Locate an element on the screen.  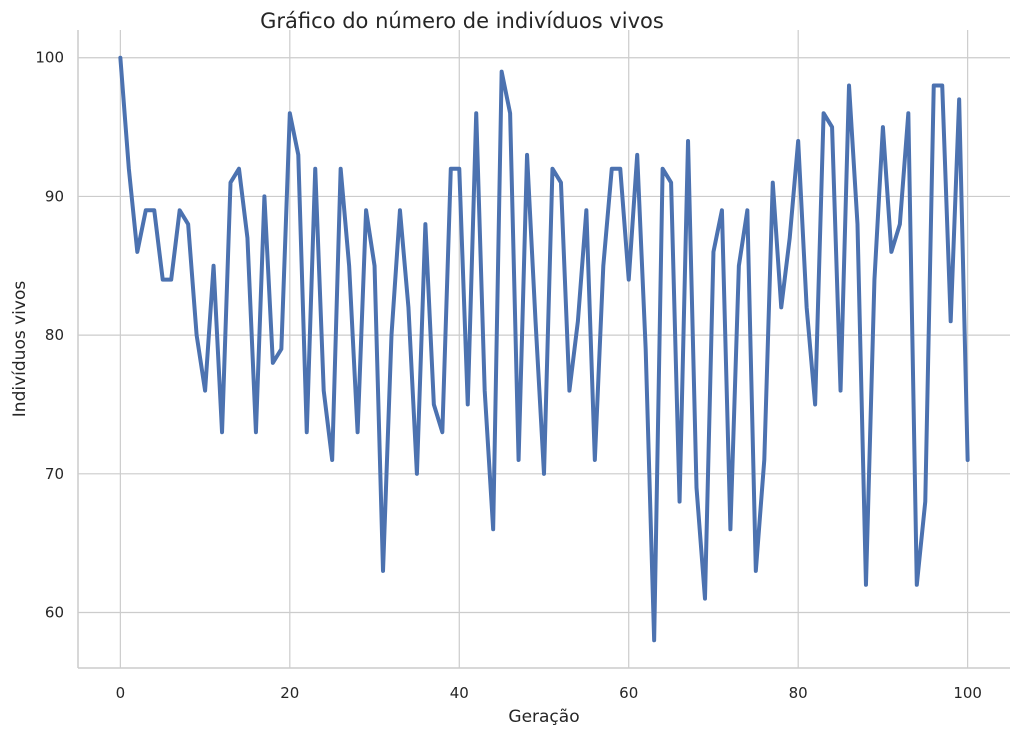
x-tick-label: 60 is located at coordinates (628, 693).